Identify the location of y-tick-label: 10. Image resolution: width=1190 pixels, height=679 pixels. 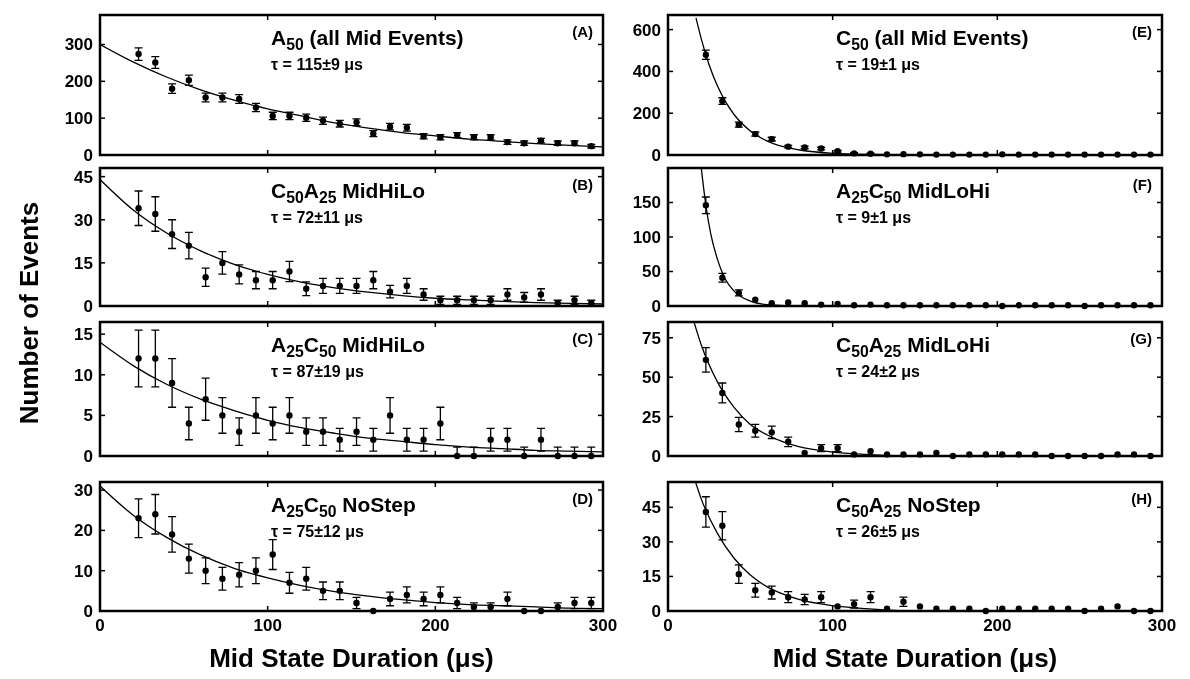
(83, 375).